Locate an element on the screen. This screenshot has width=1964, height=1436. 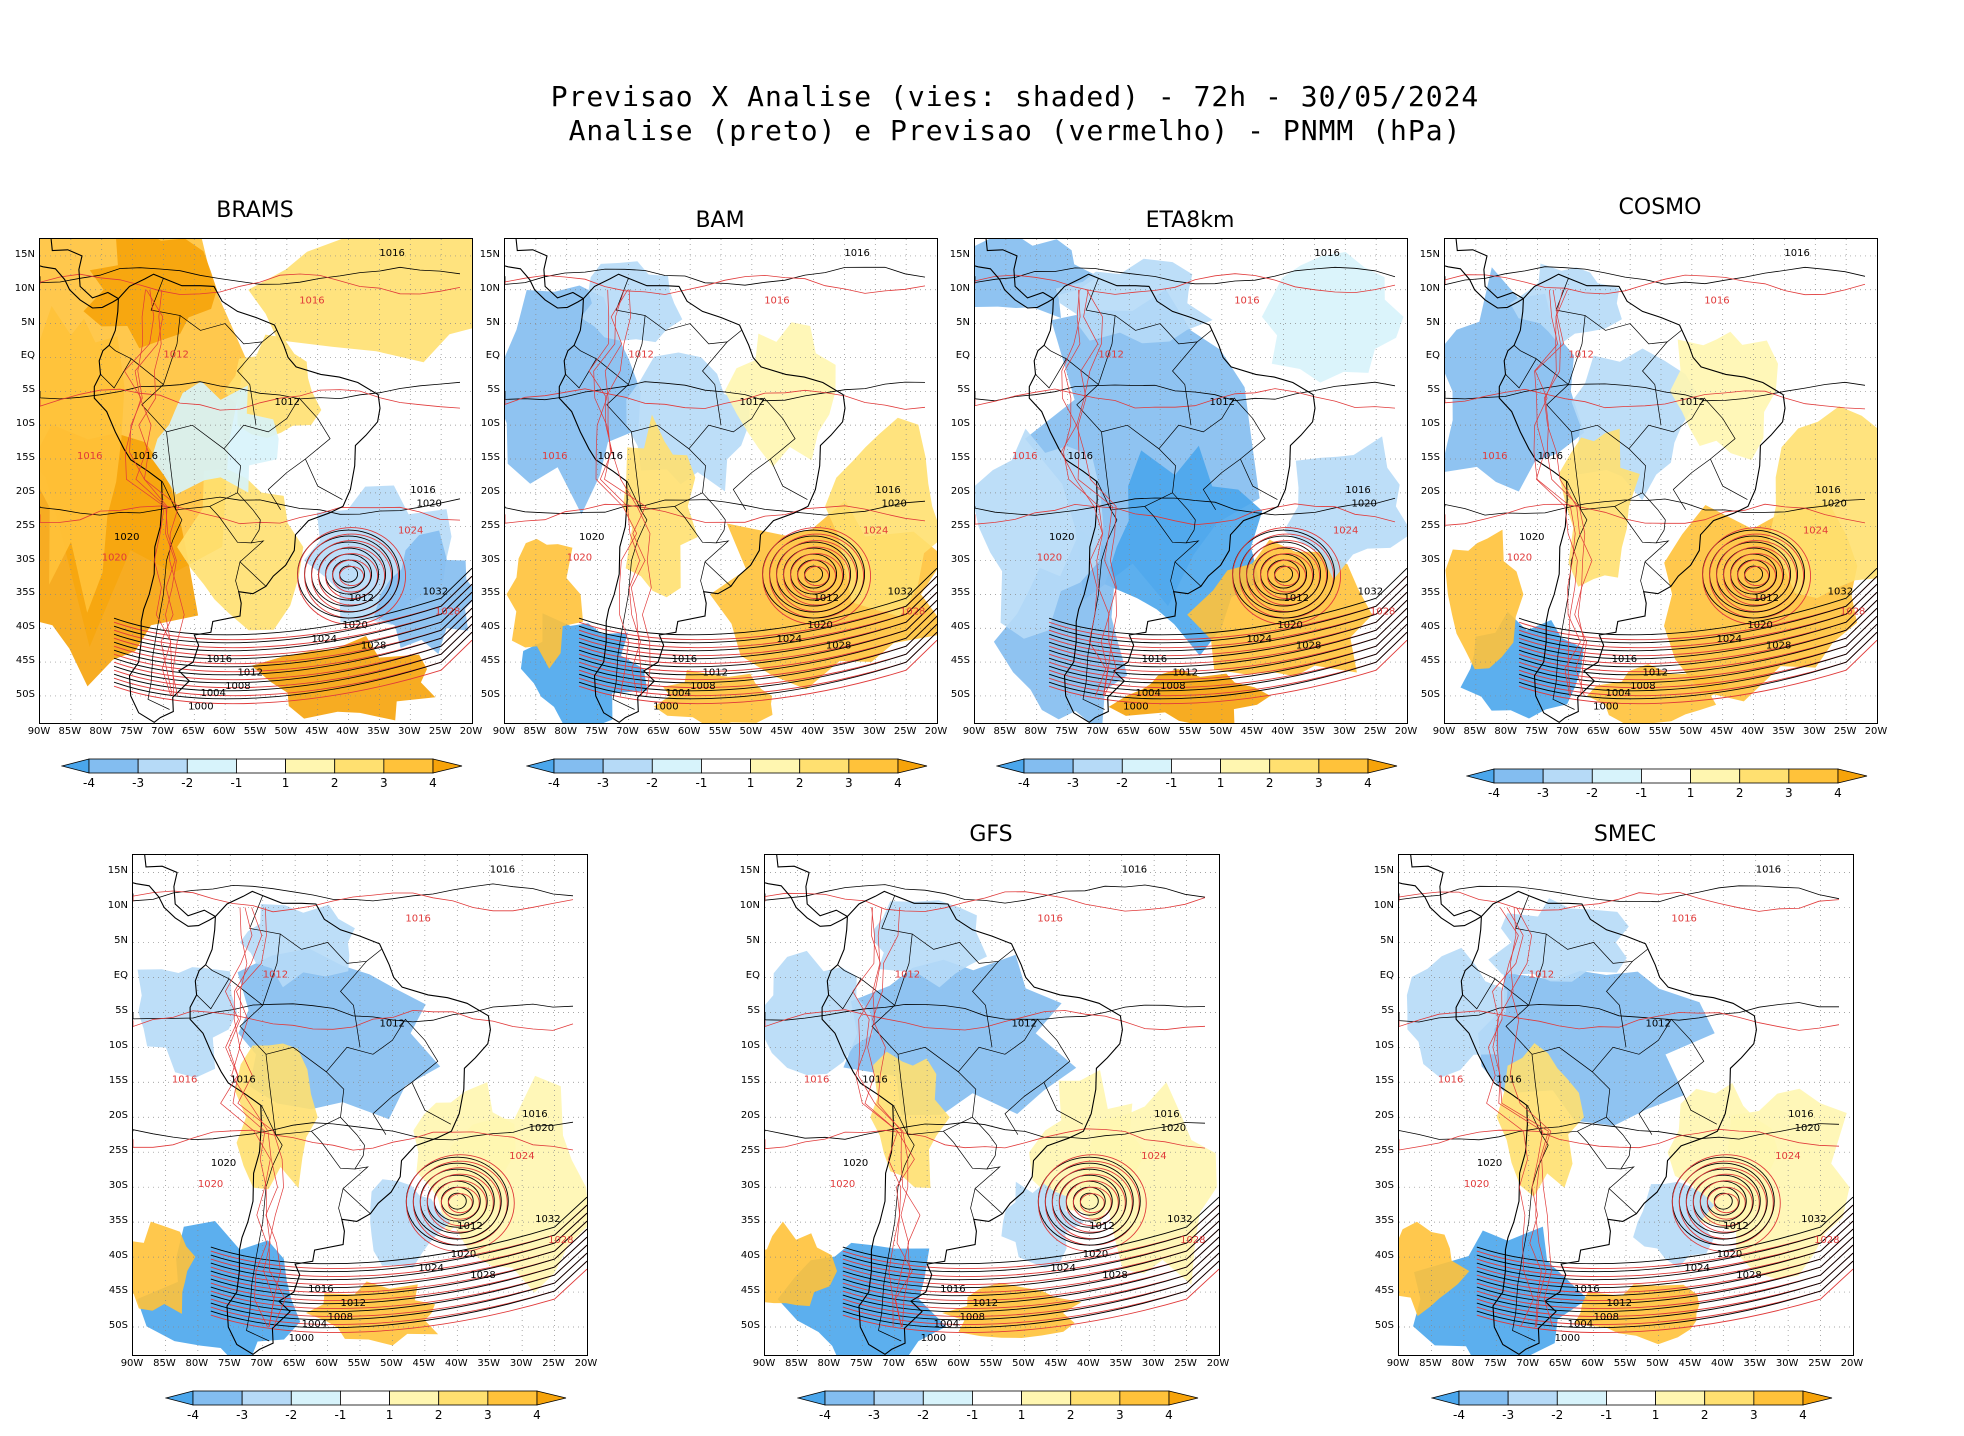
lon-tick-label: 70W is located at coordinates (1097, 731).